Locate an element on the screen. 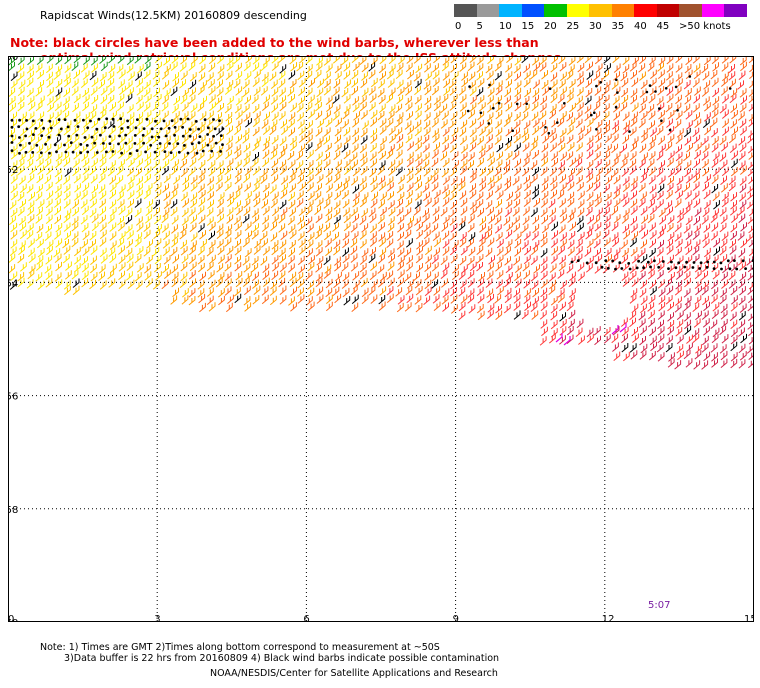 The image size is (760, 688). legend-label: 0 is located at coordinates (458, 26).